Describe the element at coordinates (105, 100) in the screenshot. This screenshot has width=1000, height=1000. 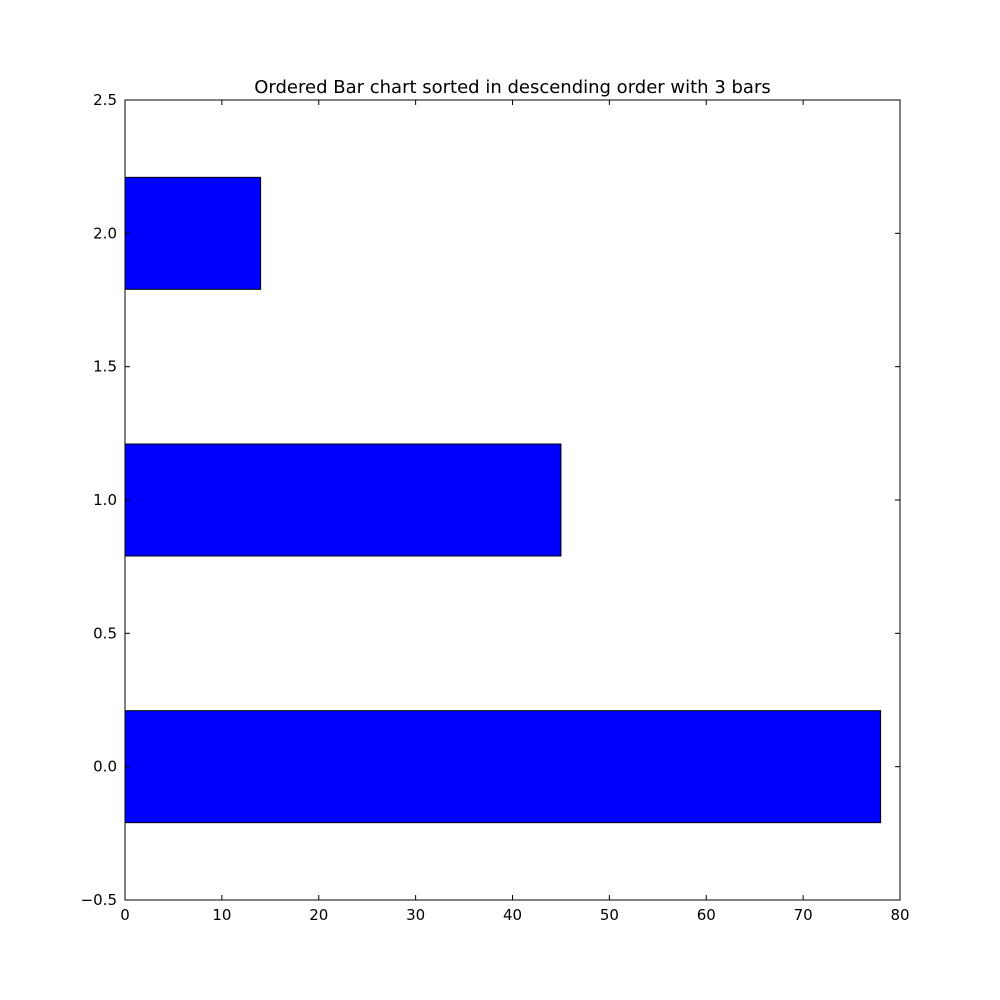
I see `y-tick-label: 2.5` at that location.